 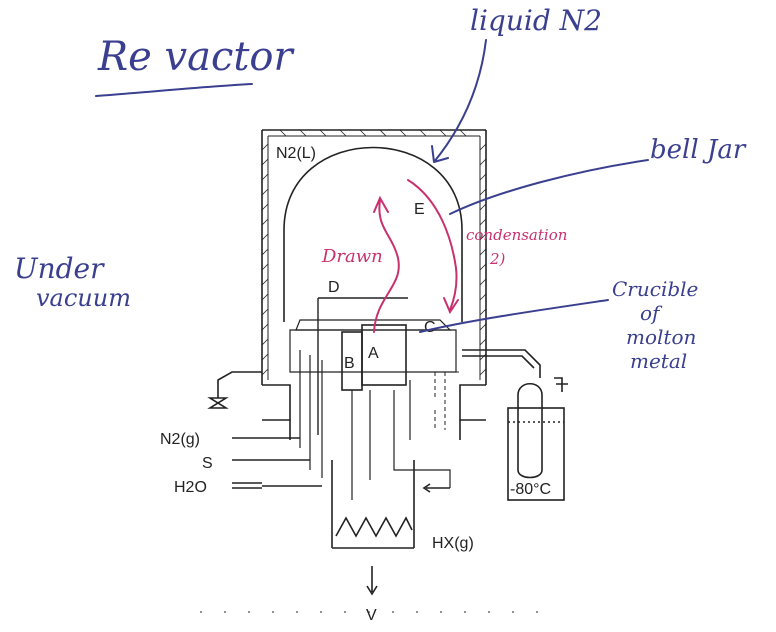 What do you see at coordinates (372, 581) in the screenshot?
I see `vacuum-arrow` at bounding box center [372, 581].